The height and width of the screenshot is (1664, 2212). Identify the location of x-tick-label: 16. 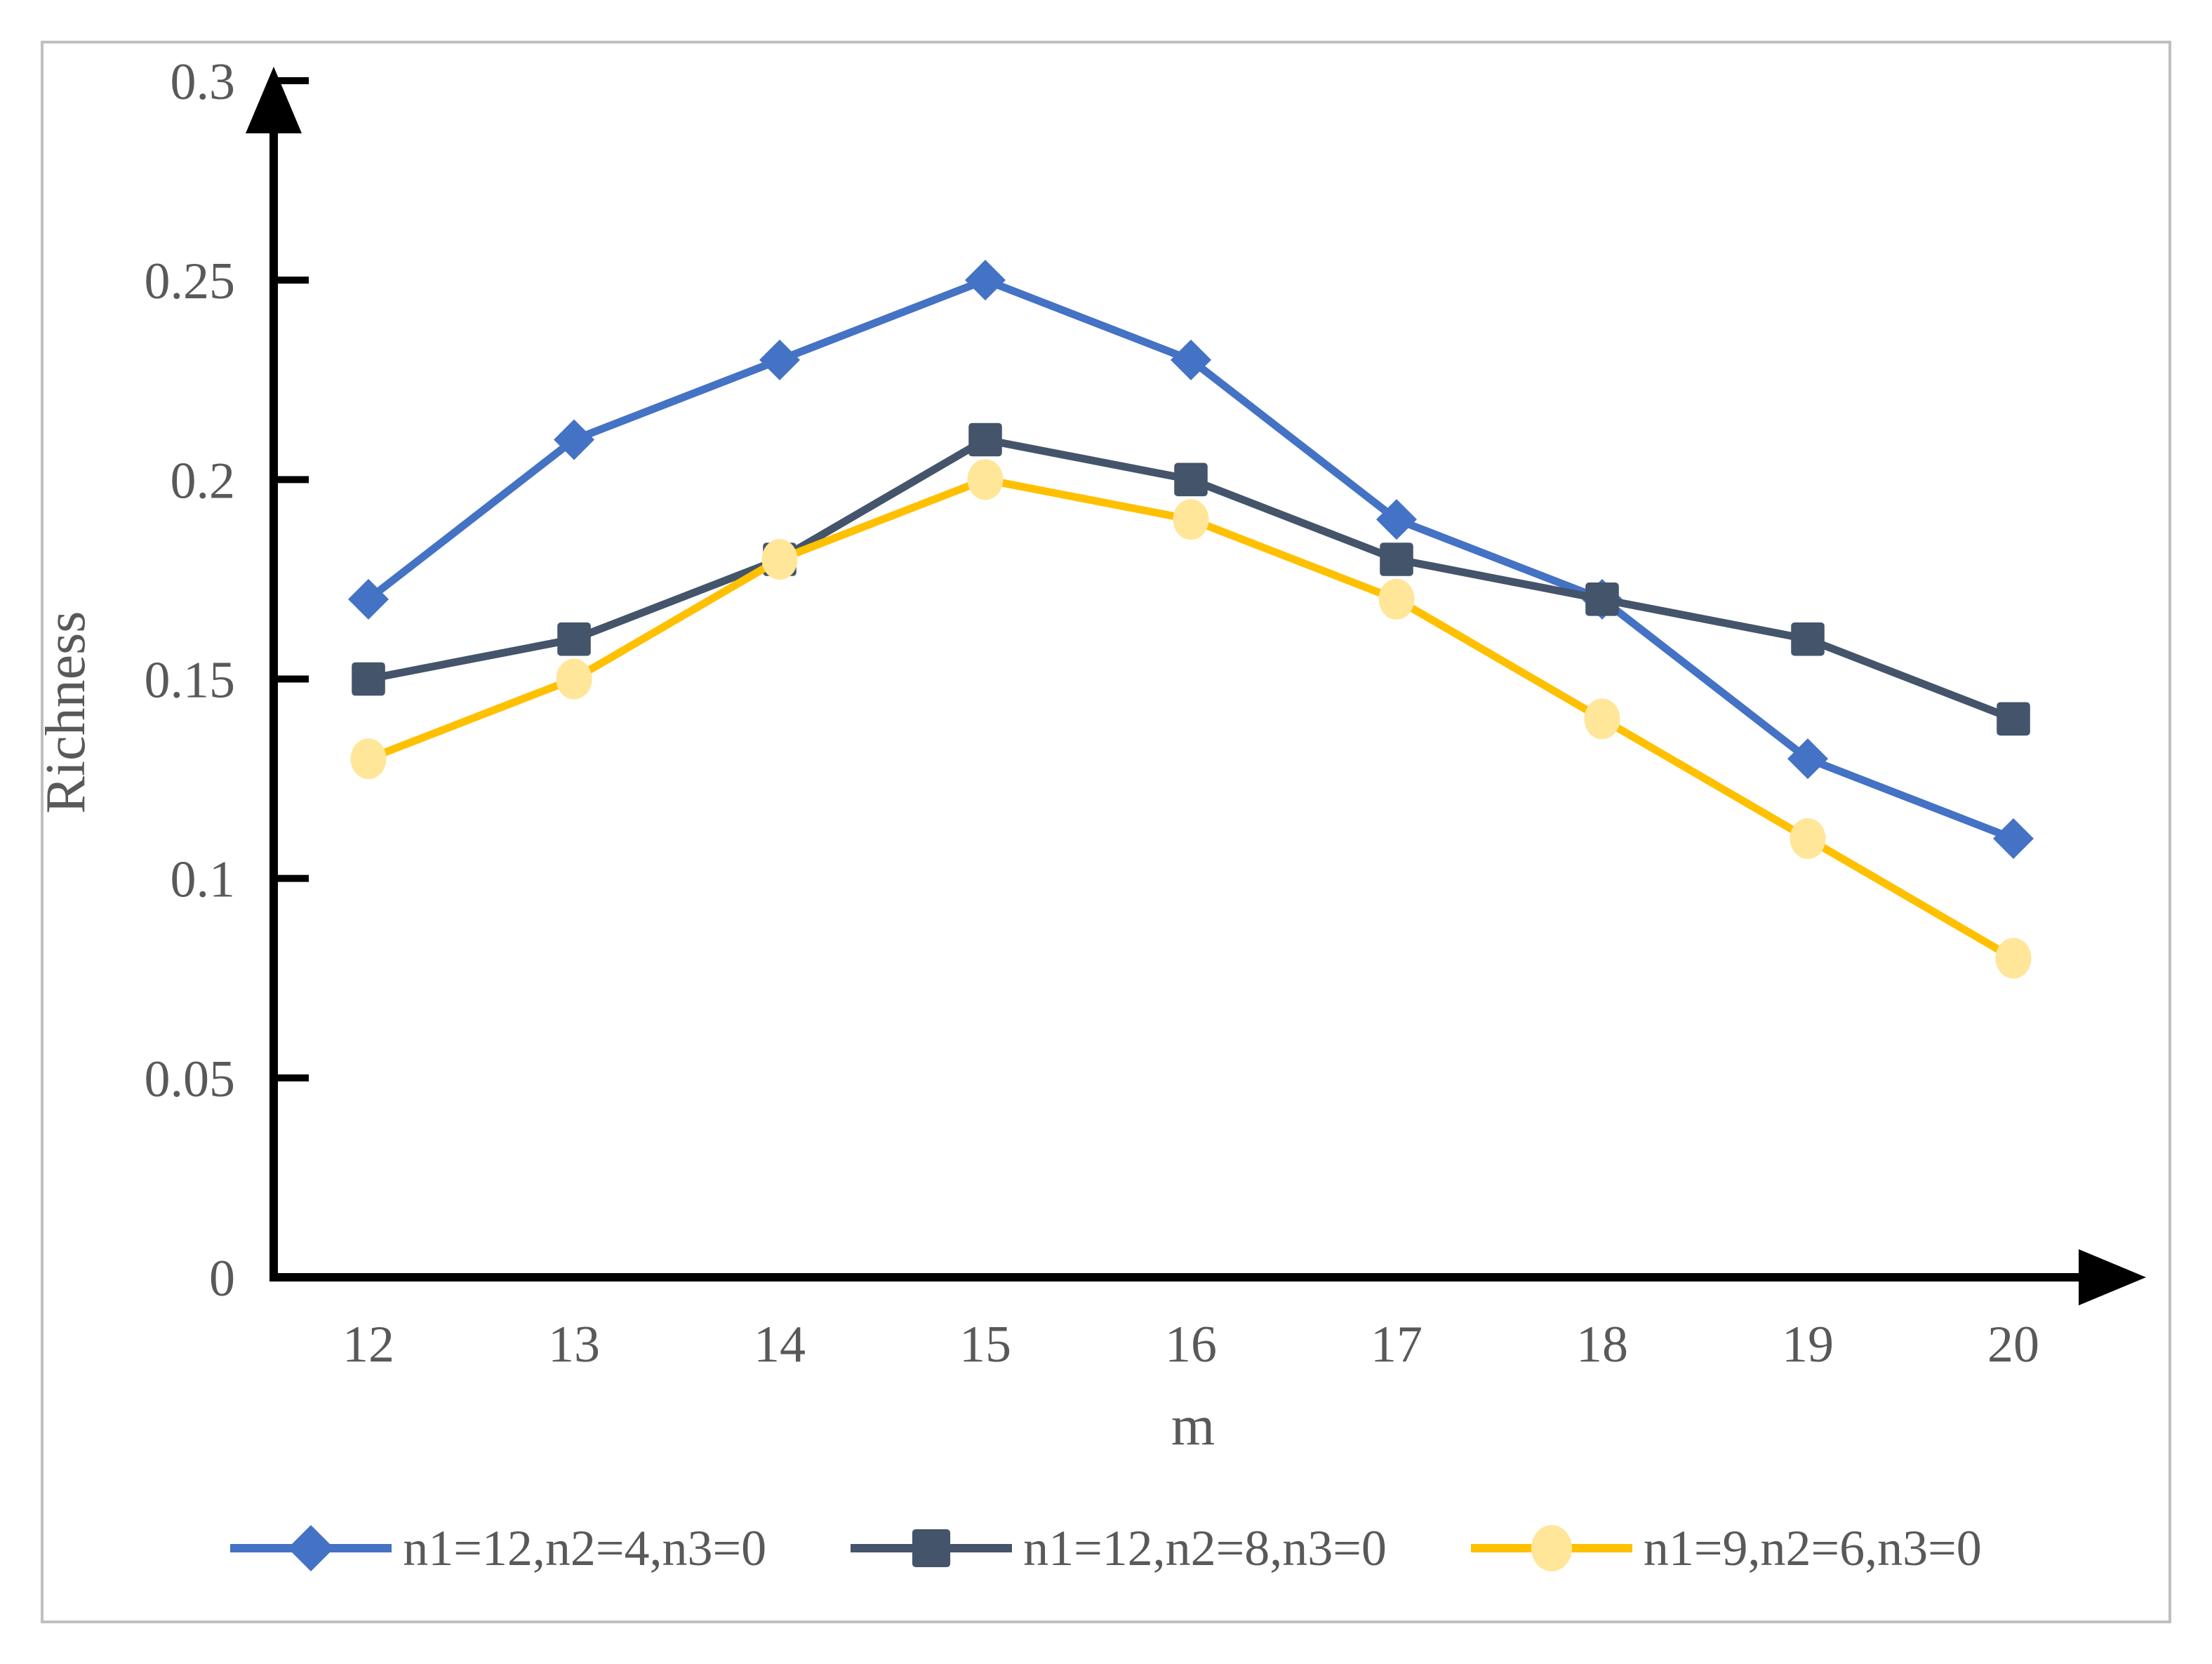
(1191, 1344).